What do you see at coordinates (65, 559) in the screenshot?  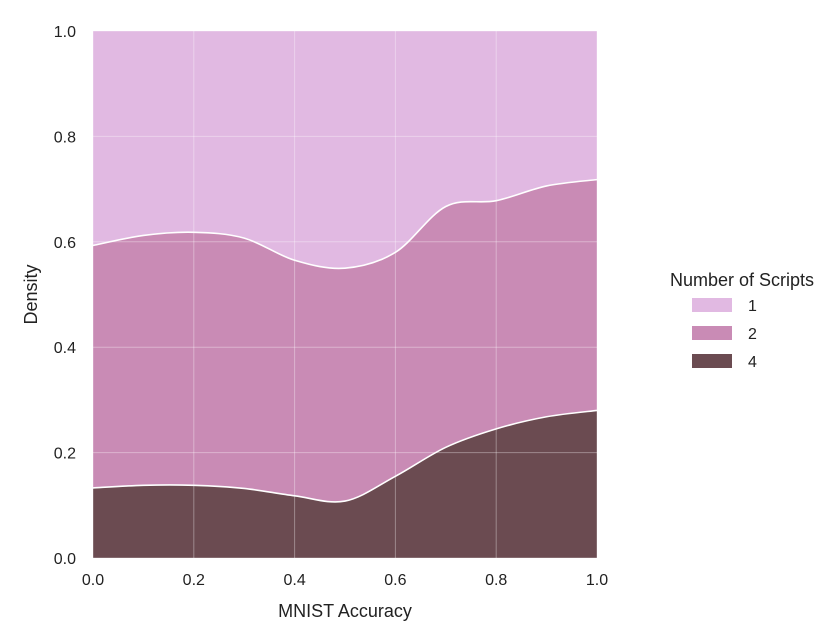 I see `y-tick-label: 0.0` at bounding box center [65, 559].